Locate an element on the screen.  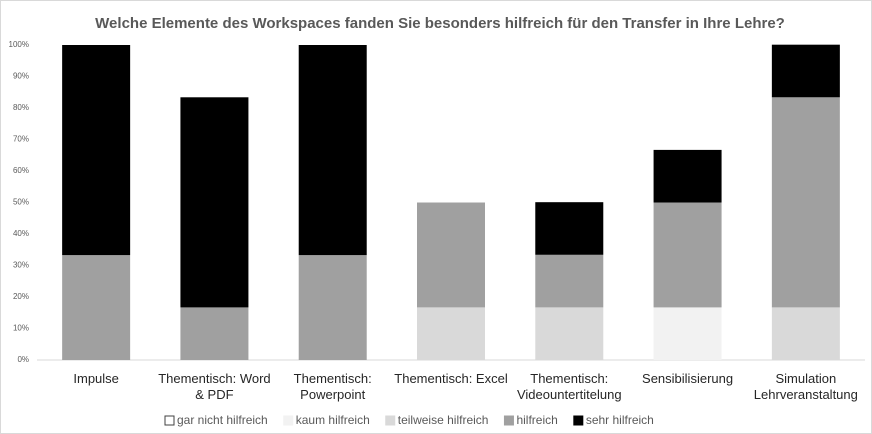
y-tick-label: 10% is located at coordinates (21, 328).